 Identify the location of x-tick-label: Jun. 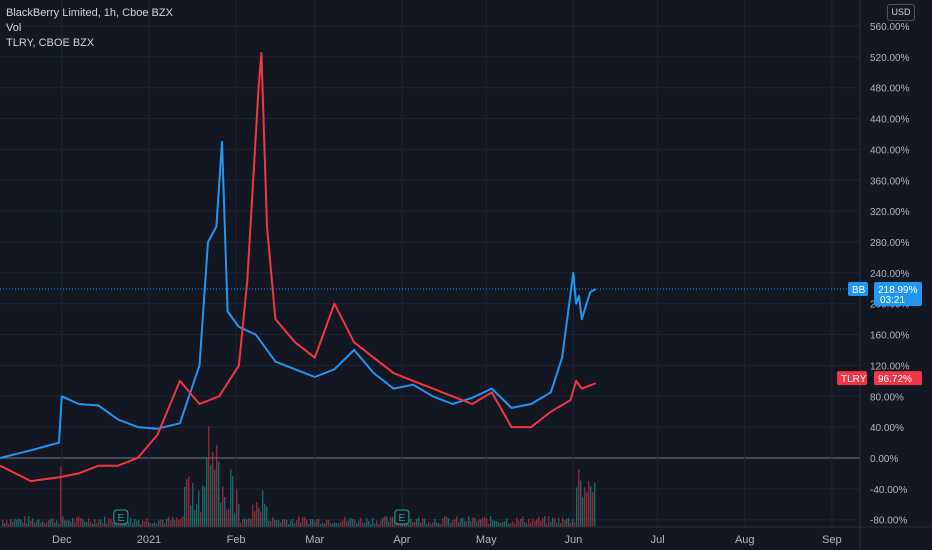
(573, 540).